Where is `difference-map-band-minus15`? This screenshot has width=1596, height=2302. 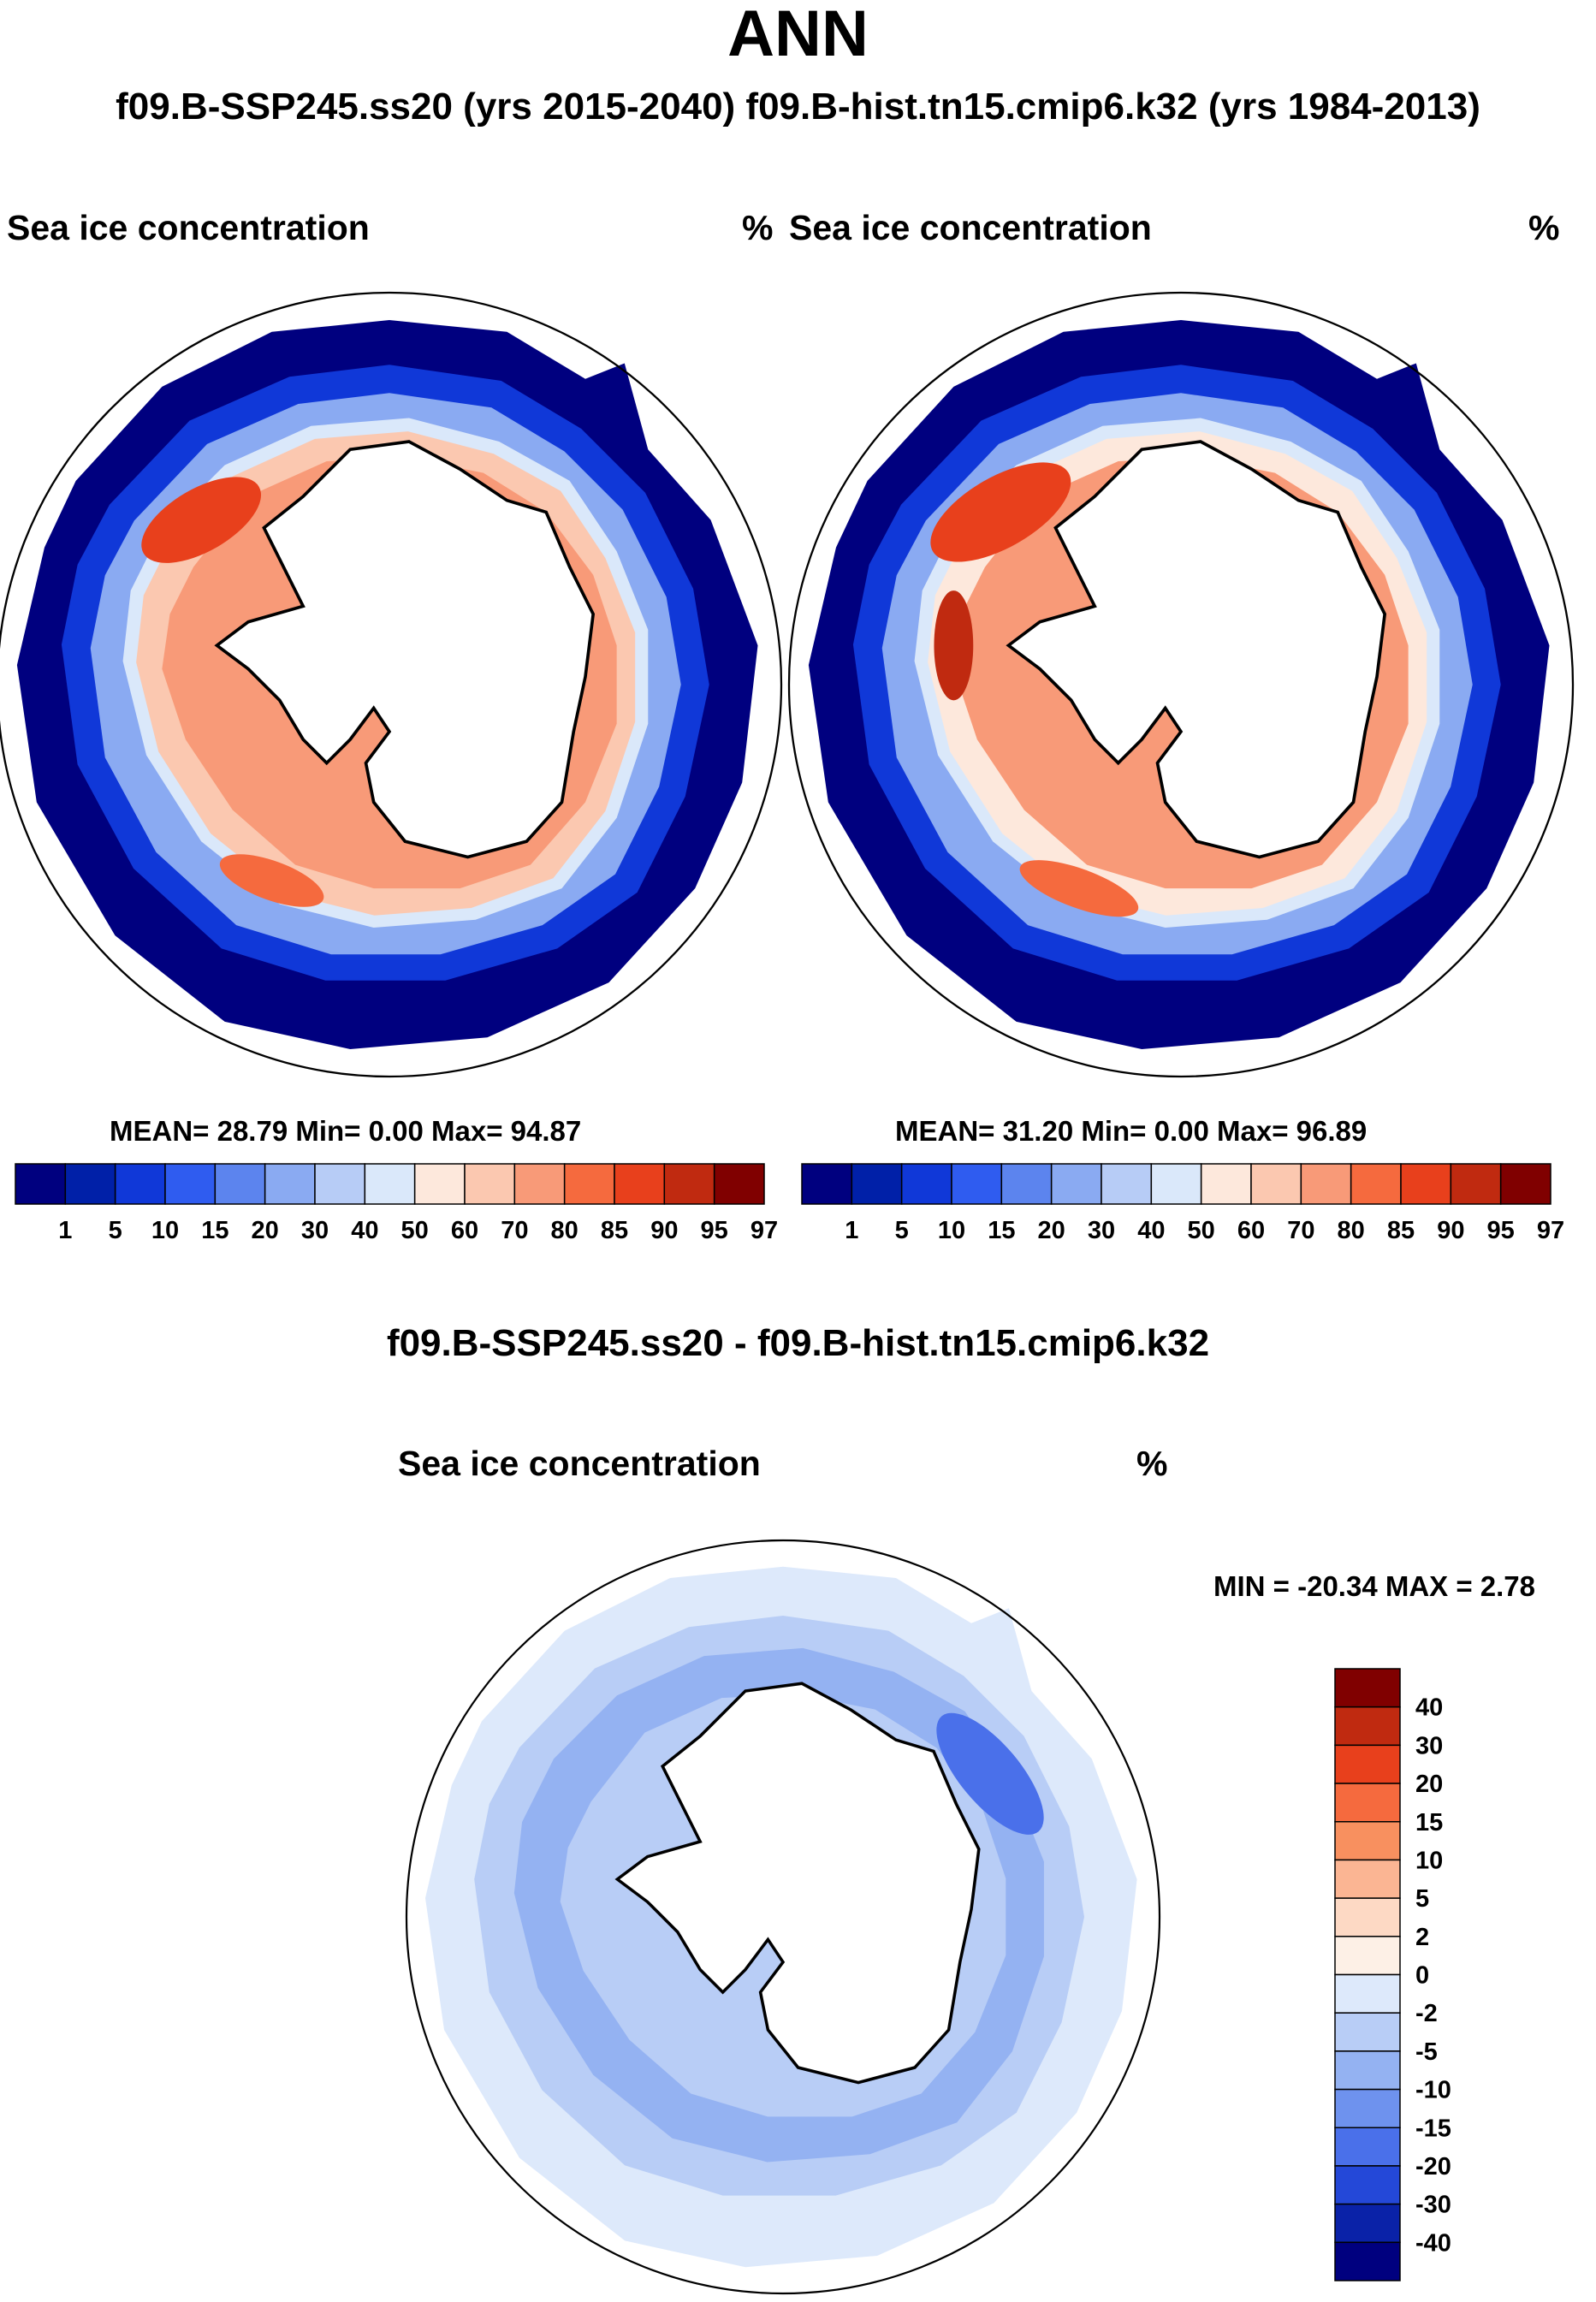 difference-map-band-minus15 is located at coordinates (990, 1773).